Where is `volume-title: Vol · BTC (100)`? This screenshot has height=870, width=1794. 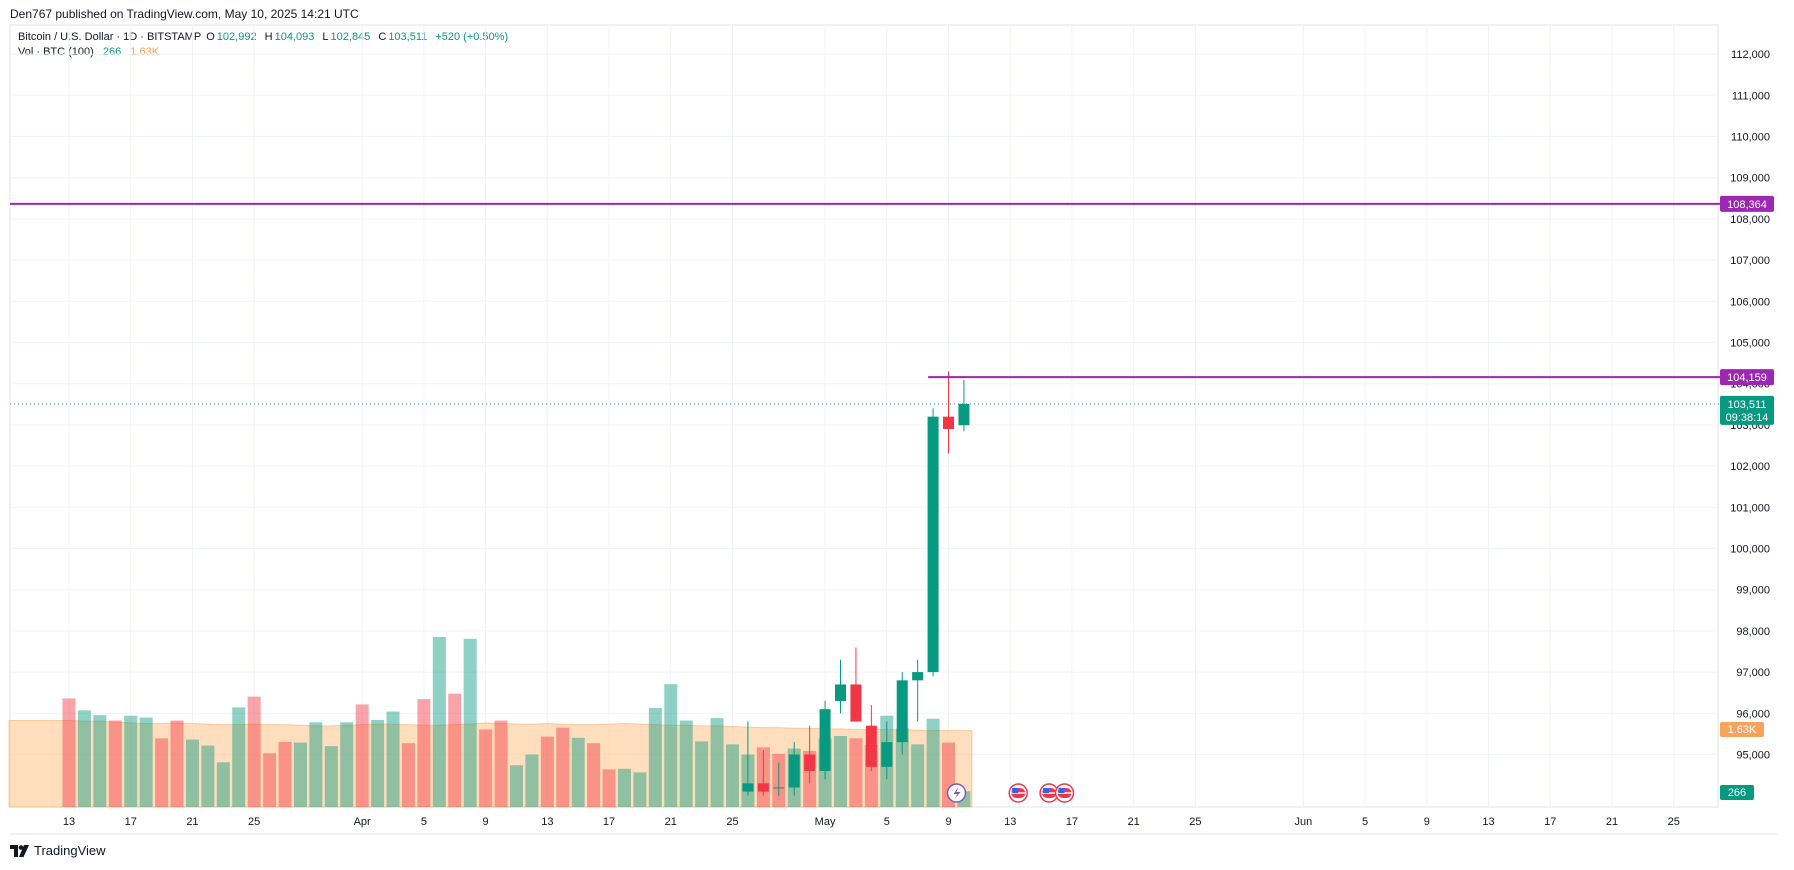 volume-title: Vol · BTC (100) is located at coordinates (56, 52).